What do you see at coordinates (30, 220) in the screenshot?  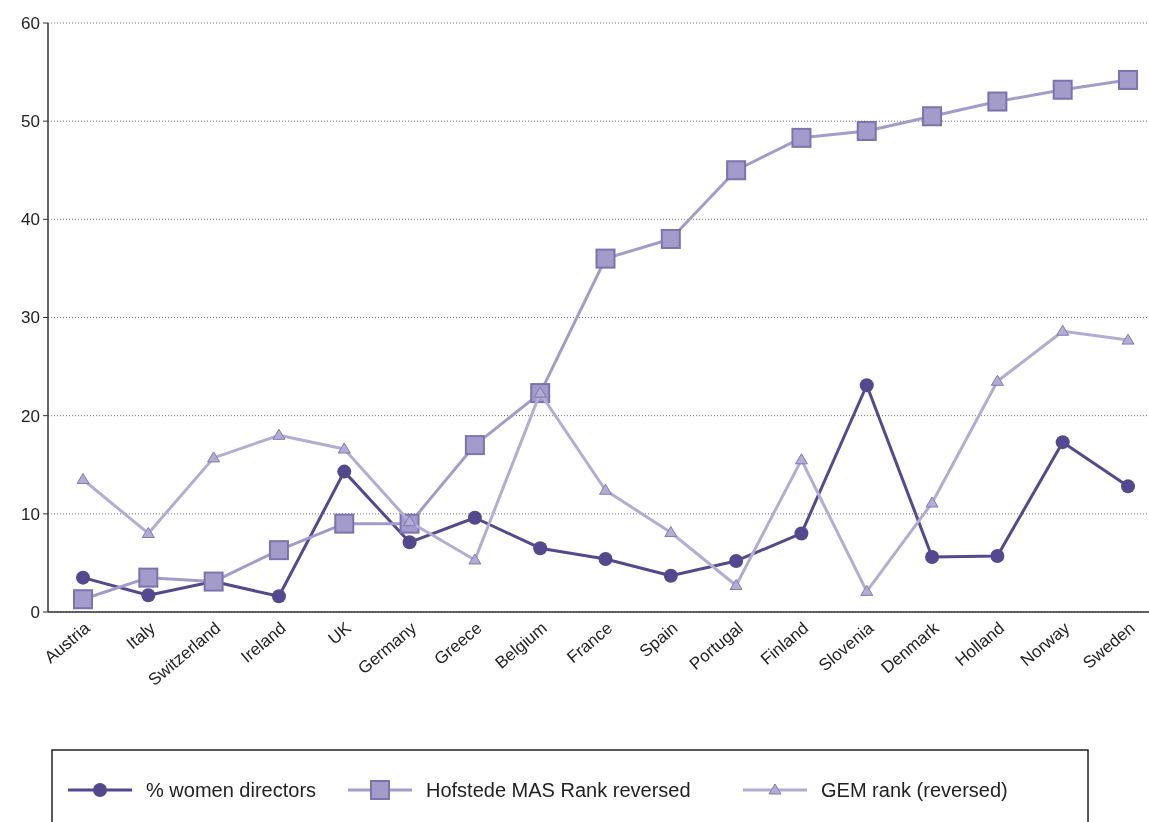 I see `y-tick-label: 40` at bounding box center [30, 220].